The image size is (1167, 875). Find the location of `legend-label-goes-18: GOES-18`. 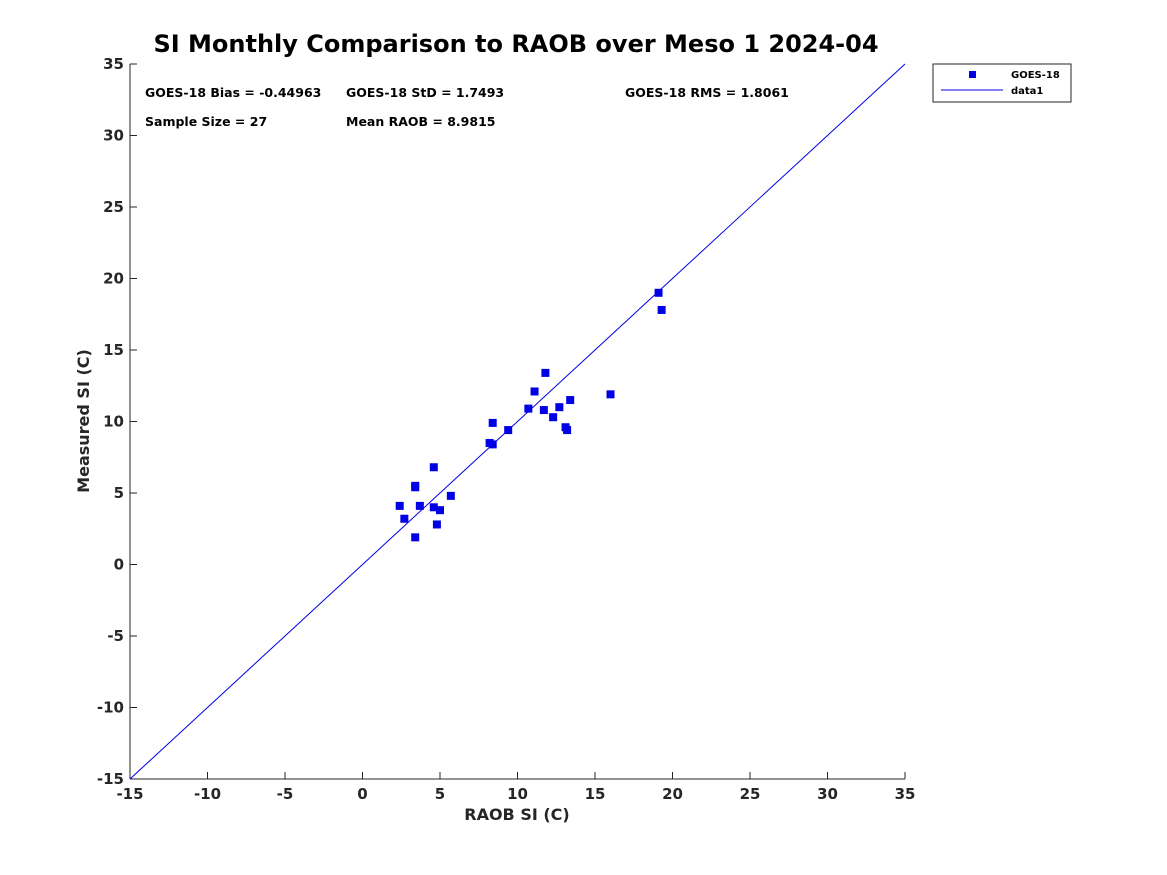

legend-label-goes-18: GOES-18 is located at coordinates (1035, 75).